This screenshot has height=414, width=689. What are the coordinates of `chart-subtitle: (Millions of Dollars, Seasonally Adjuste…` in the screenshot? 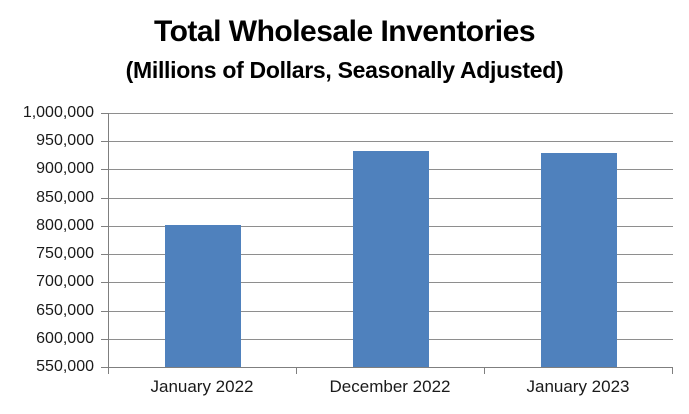 It's located at (344, 70).